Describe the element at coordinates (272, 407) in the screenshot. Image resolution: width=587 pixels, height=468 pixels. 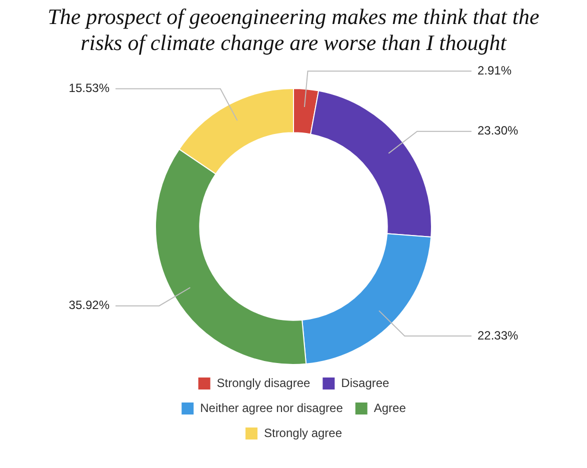
I see `legend-label: Neither agree nor disagree` at that location.